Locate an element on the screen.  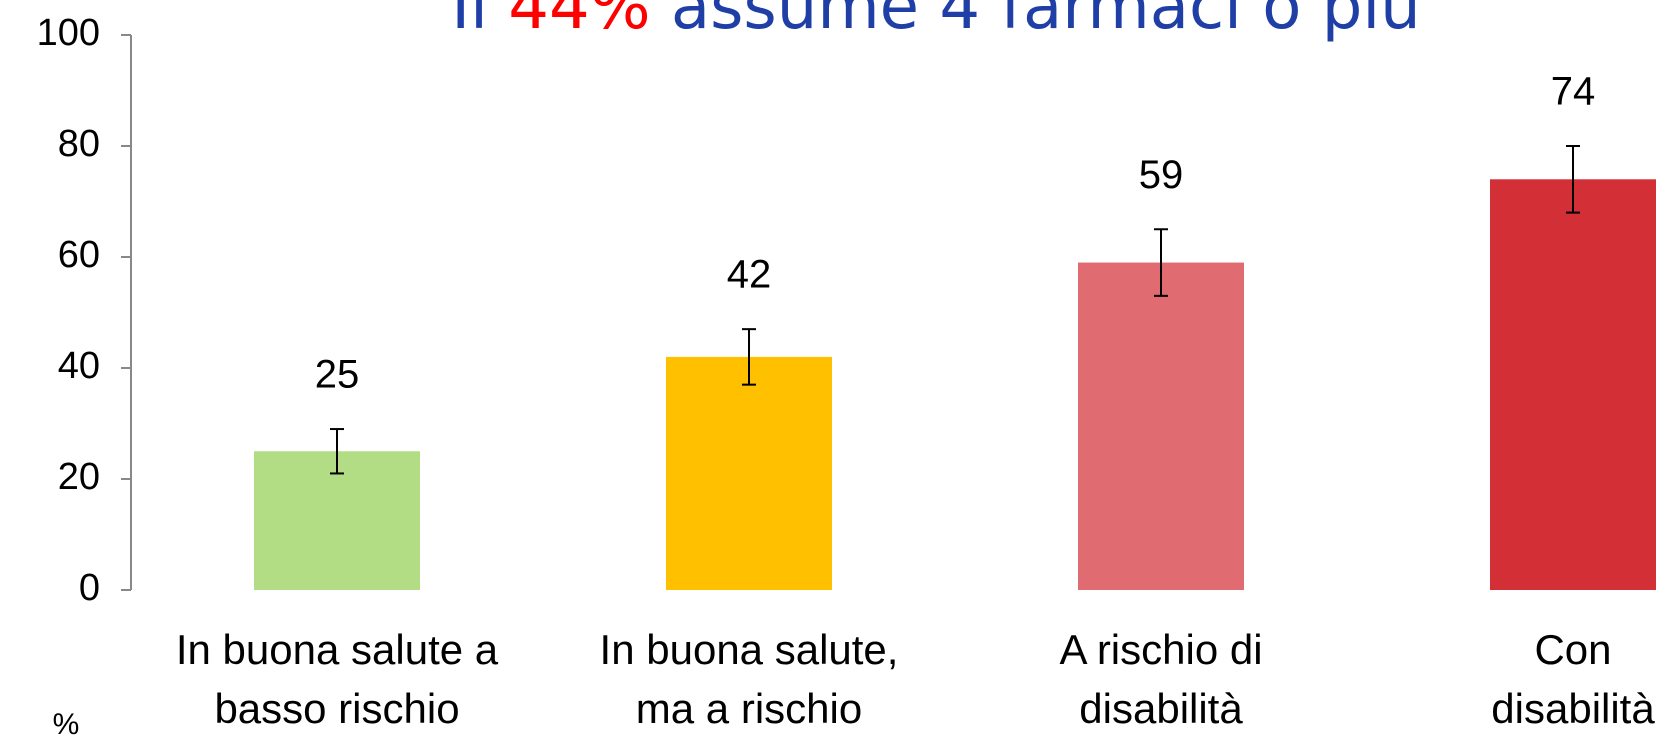
y-tick-label: 80 is located at coordinates (79, 144).